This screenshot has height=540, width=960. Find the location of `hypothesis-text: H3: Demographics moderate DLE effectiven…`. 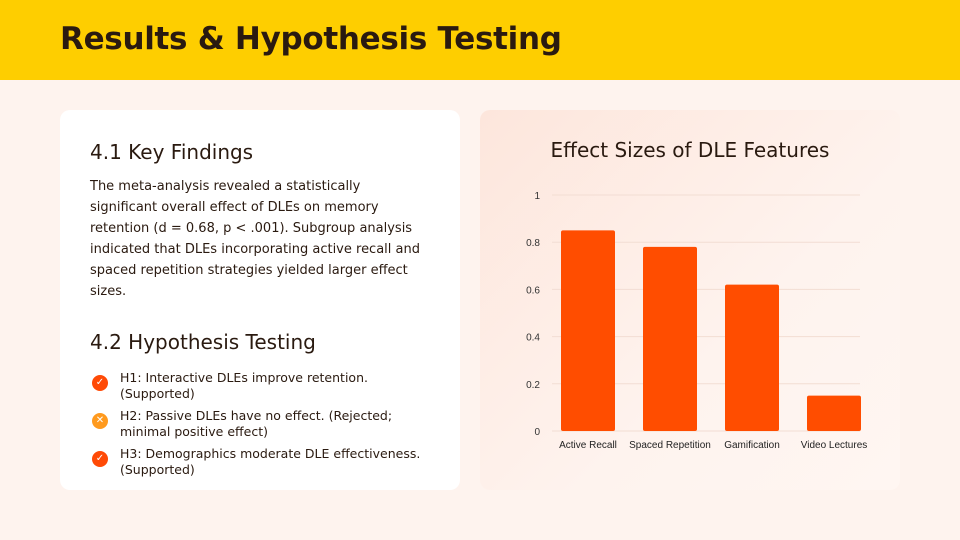

hypothesis-text: H3: Demographics moderate DLE effectiven… is located at coordinates (270, 461).